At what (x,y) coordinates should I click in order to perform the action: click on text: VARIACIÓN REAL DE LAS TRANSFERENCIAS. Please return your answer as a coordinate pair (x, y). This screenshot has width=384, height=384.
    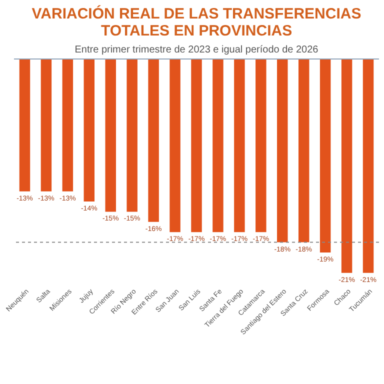
    Looking at the image, I should click on (197, 14).